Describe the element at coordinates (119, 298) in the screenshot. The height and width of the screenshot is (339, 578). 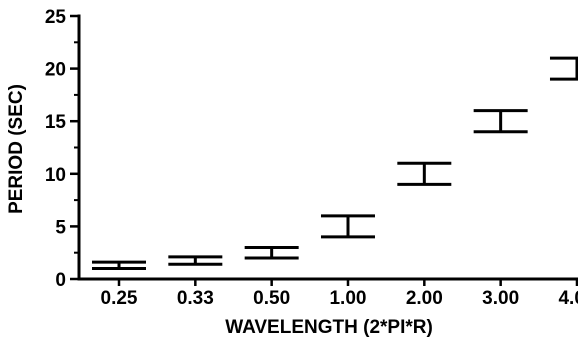
I see `x-tick-label: 0.25` at that location.